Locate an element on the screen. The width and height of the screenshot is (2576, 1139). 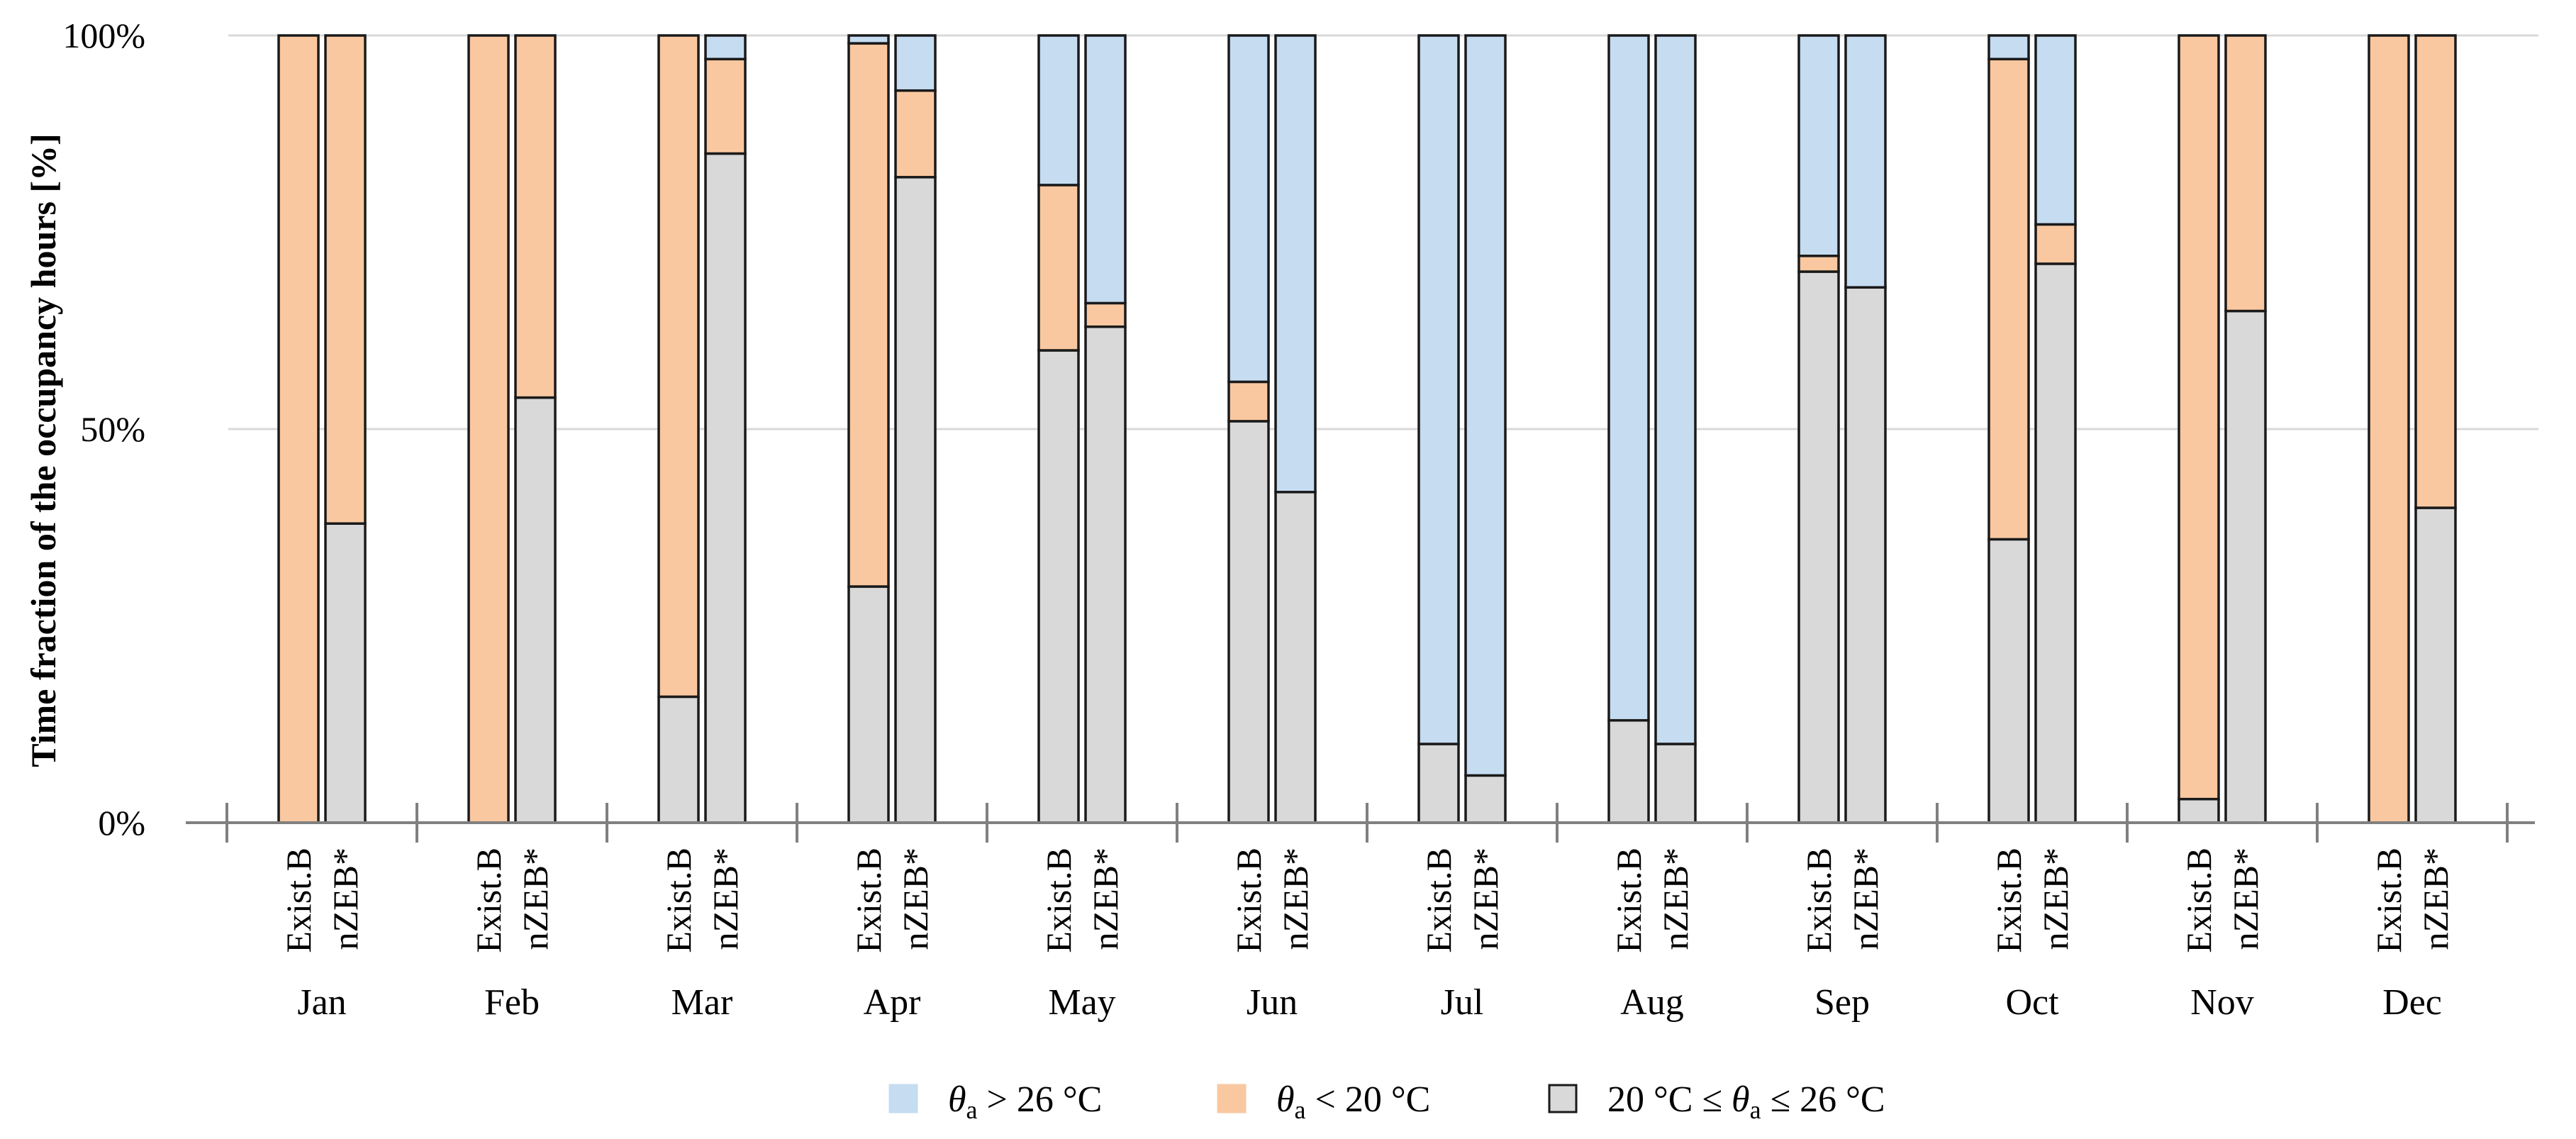
month-label: Jul is located at coordinates (1462, 1002).